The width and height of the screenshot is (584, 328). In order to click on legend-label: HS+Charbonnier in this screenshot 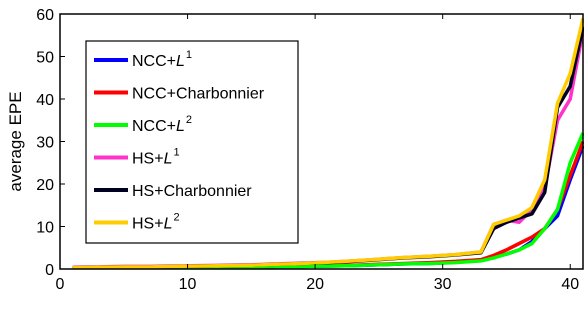, I will do `click(192, 191)`.